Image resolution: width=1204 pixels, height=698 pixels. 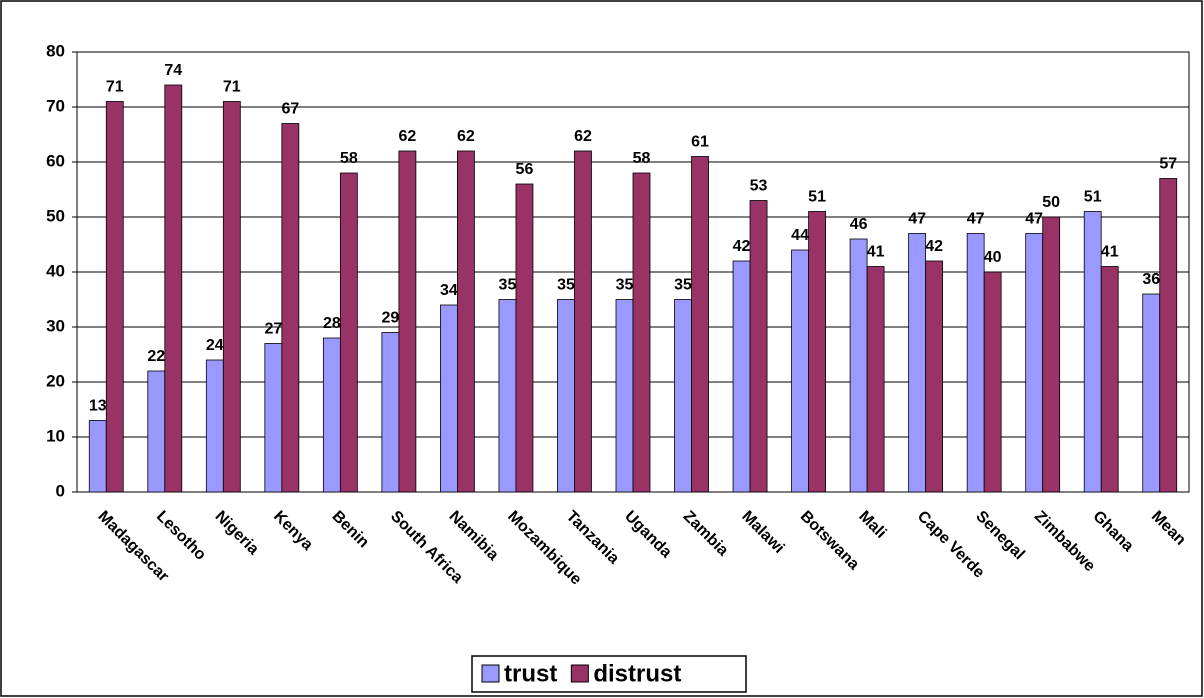 I want to click on y-tick-label: 60, so click(x=55, y=160).